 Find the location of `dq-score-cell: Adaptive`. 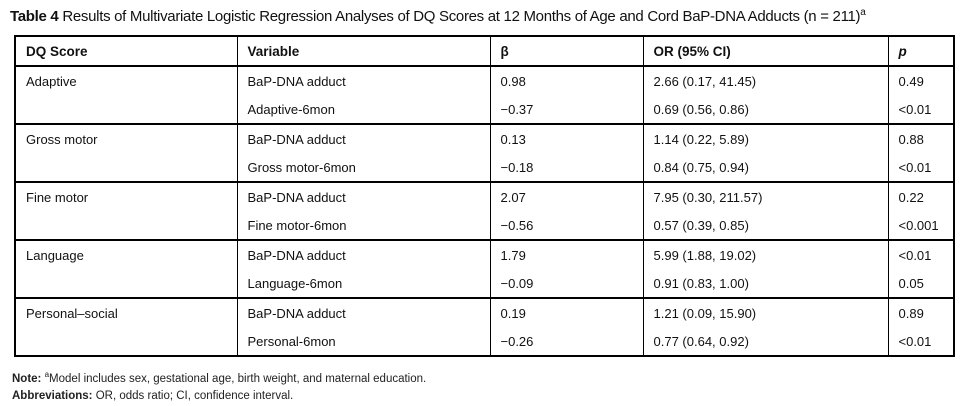

dq-score-cell: Adaptive is located at coordinates (51, 81).